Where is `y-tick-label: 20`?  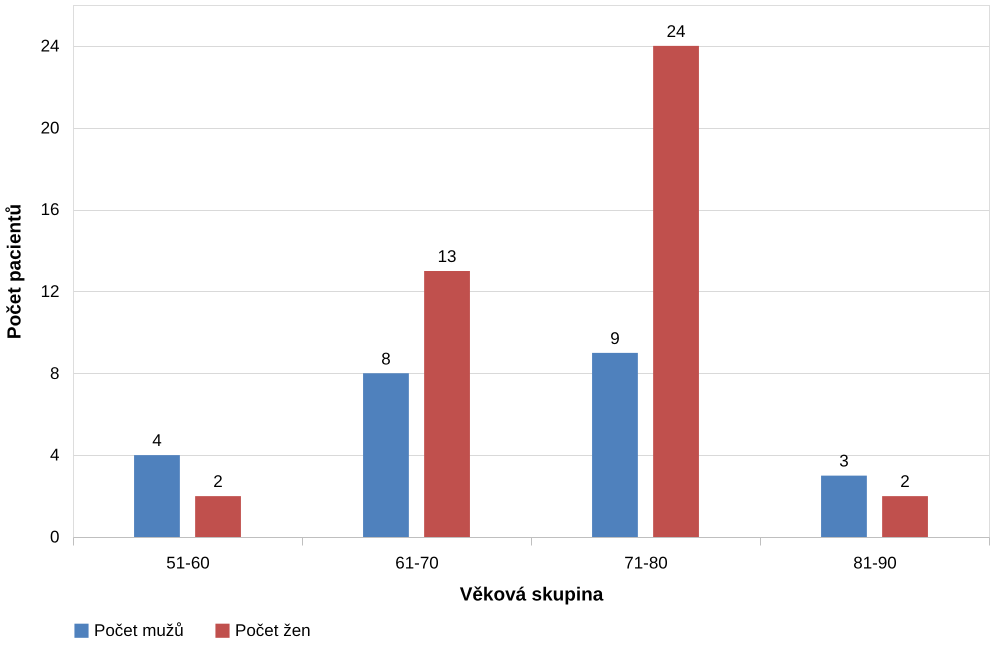 y-tick-label: 20 is located at coordinates (50, 128).